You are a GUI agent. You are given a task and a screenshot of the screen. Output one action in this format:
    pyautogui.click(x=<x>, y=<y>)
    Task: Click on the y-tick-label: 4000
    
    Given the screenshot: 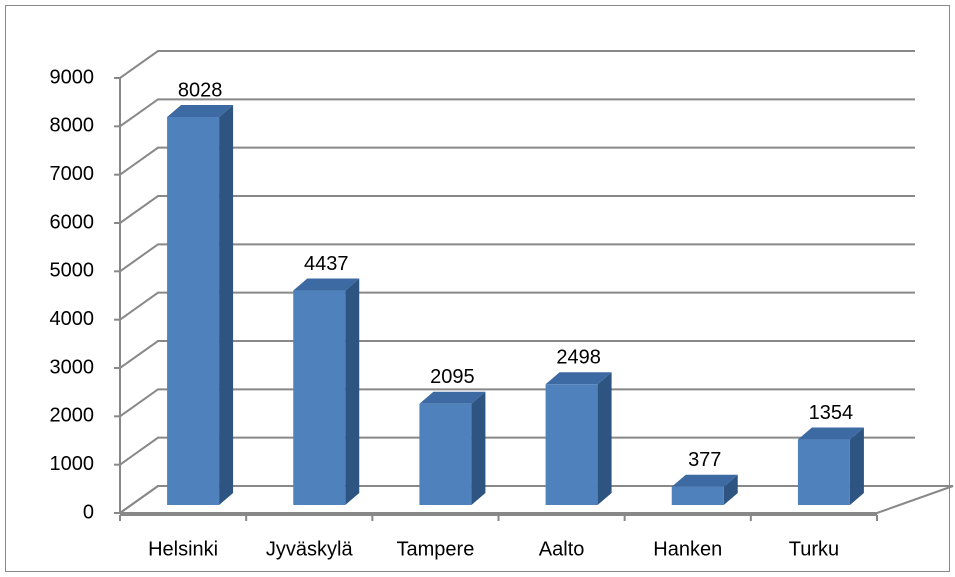 What is the action you would take?
    pyautogui.click(x=72, y=319)
    